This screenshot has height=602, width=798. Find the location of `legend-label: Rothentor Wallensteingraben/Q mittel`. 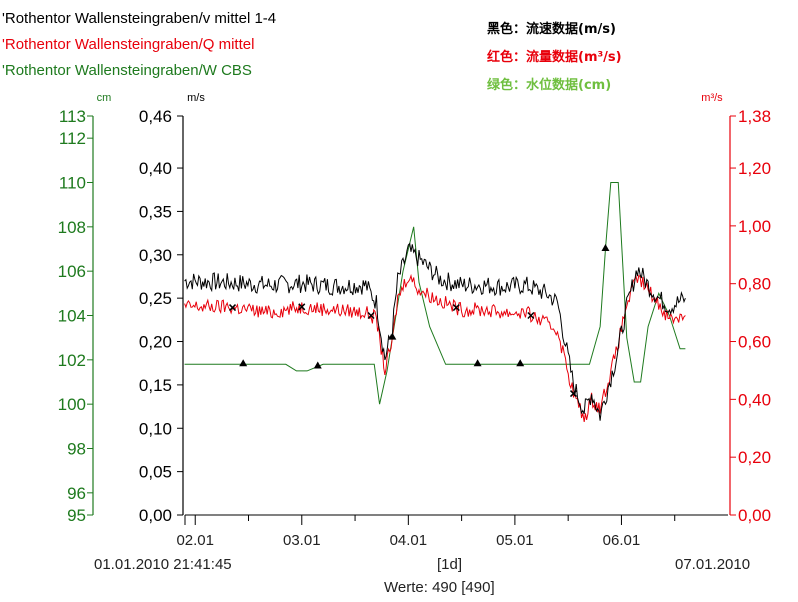

legend-label: Rothentor Wallensteingraben/Q mittel is located at coordinates (129, 44).